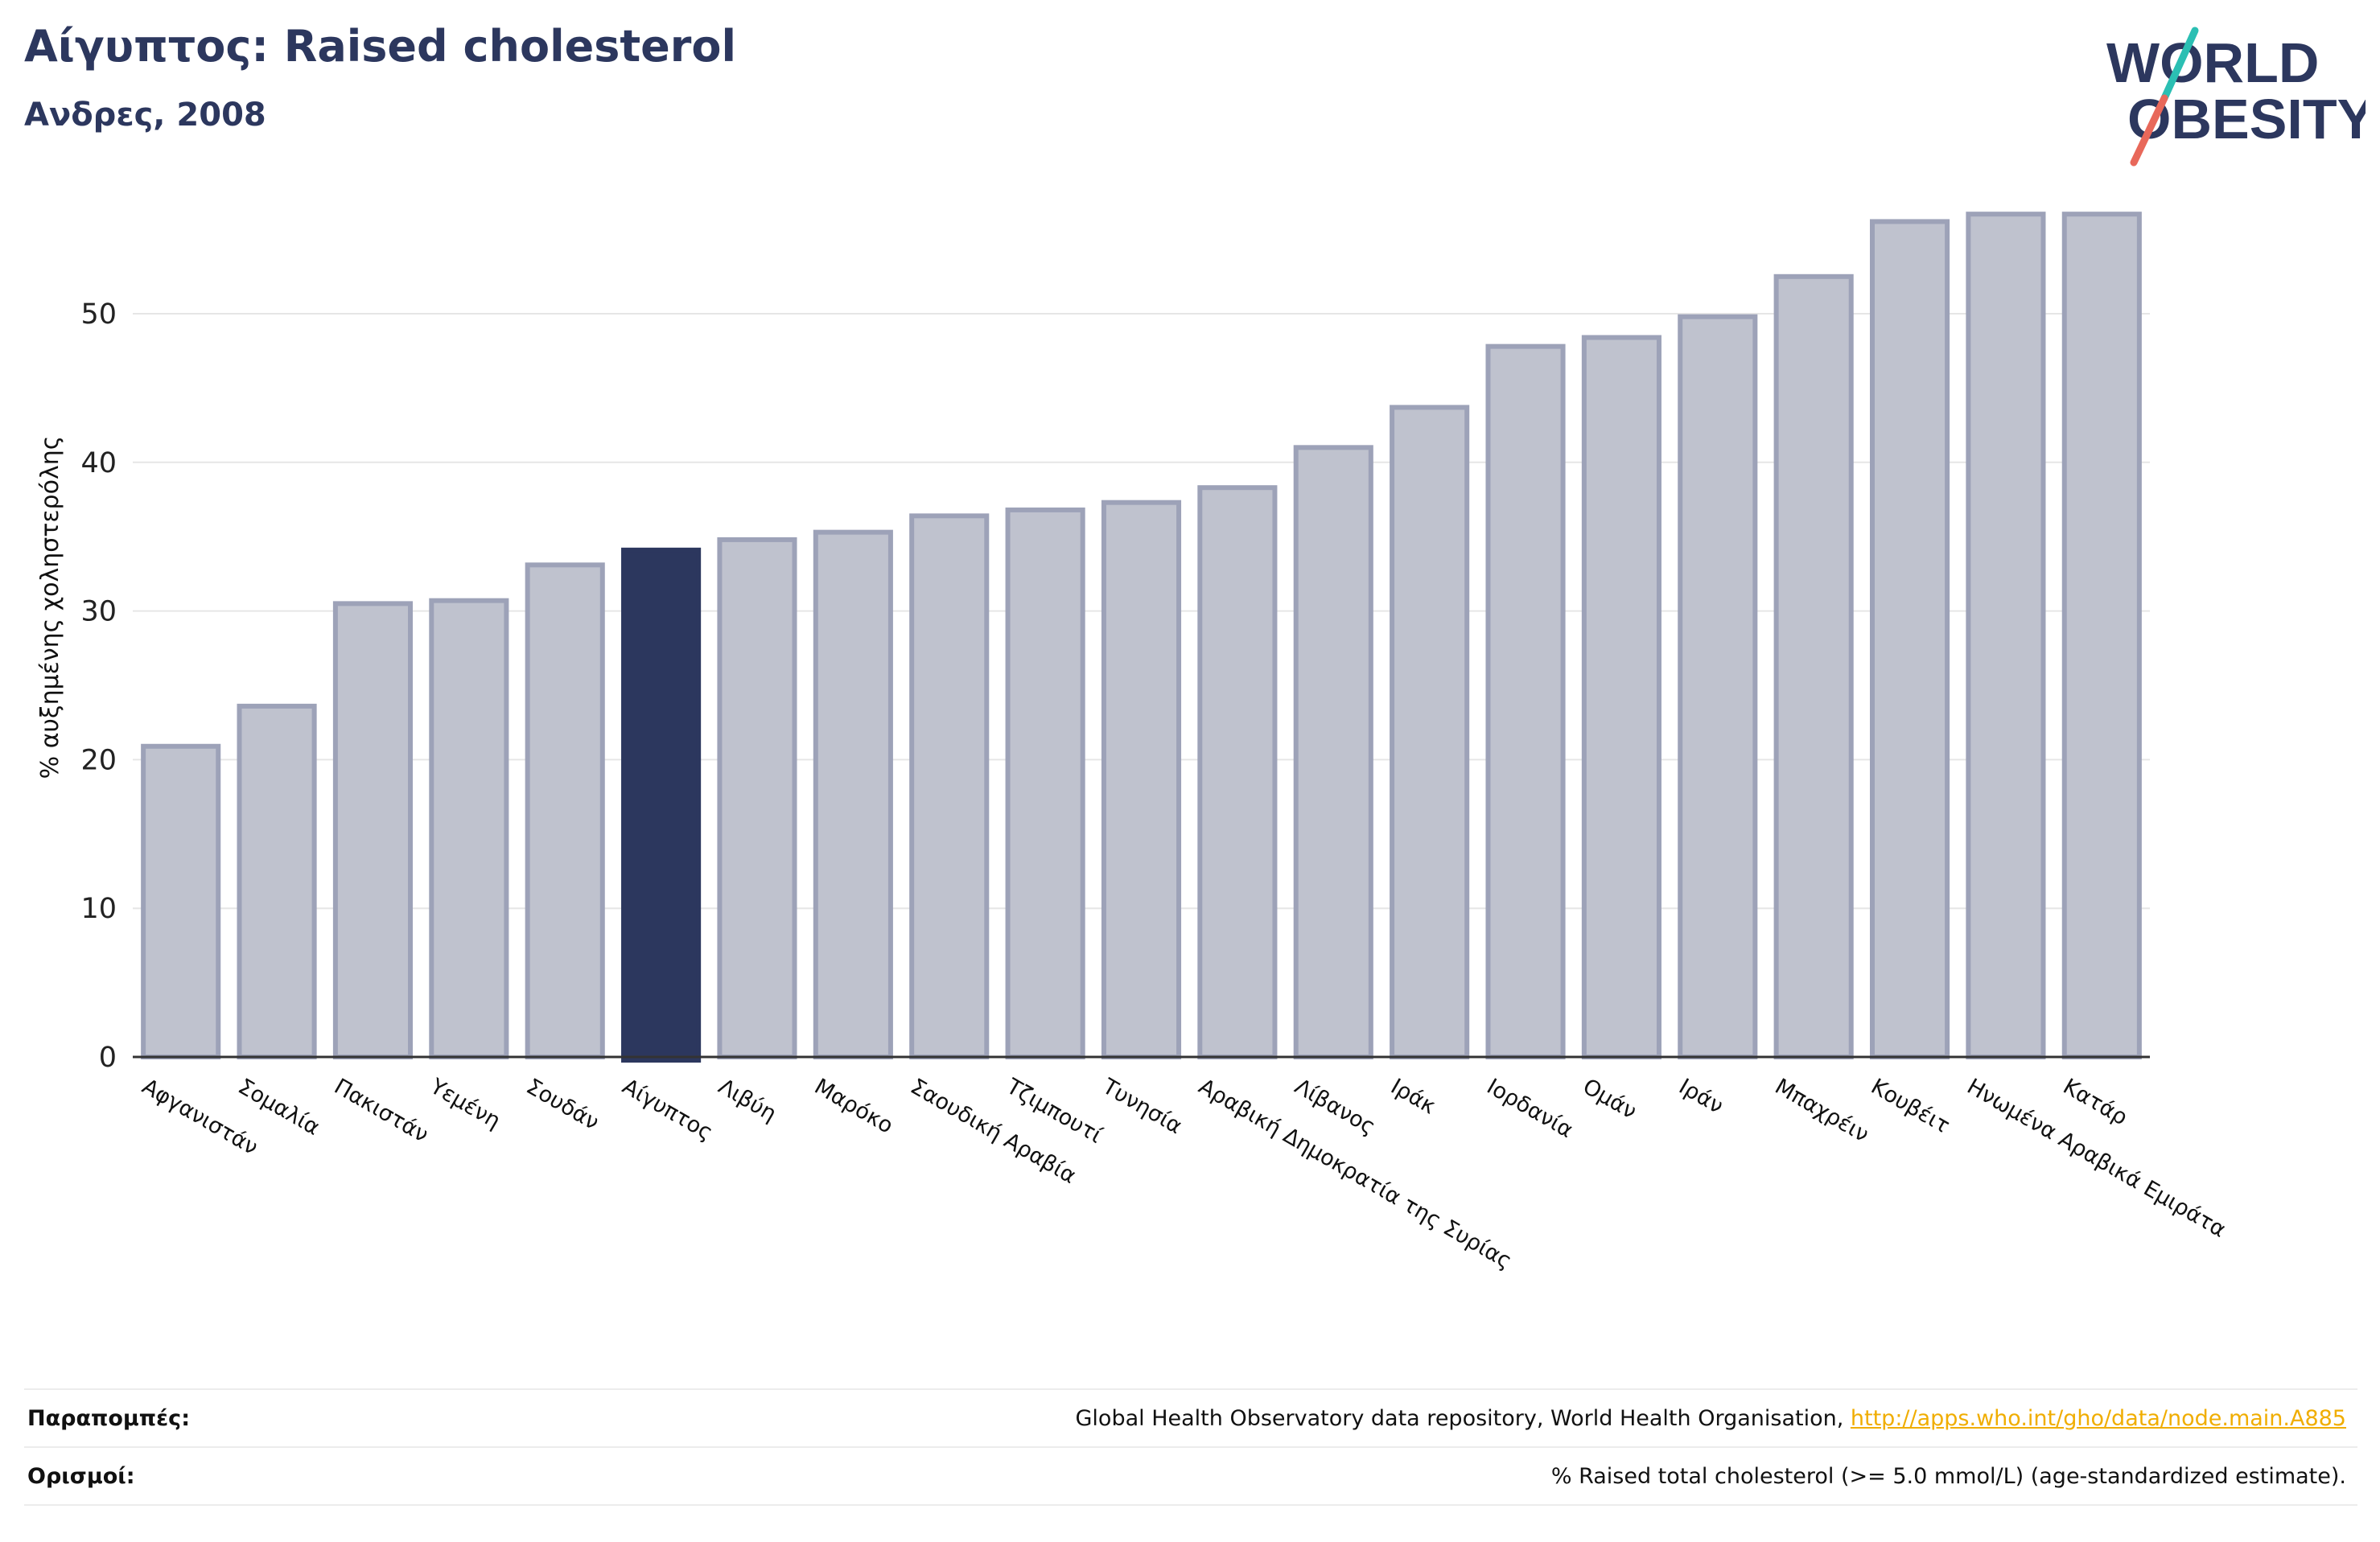 This screenshot has width=2380, height=1542. I want to click on logo-slash-teal, so click(2179, 64).